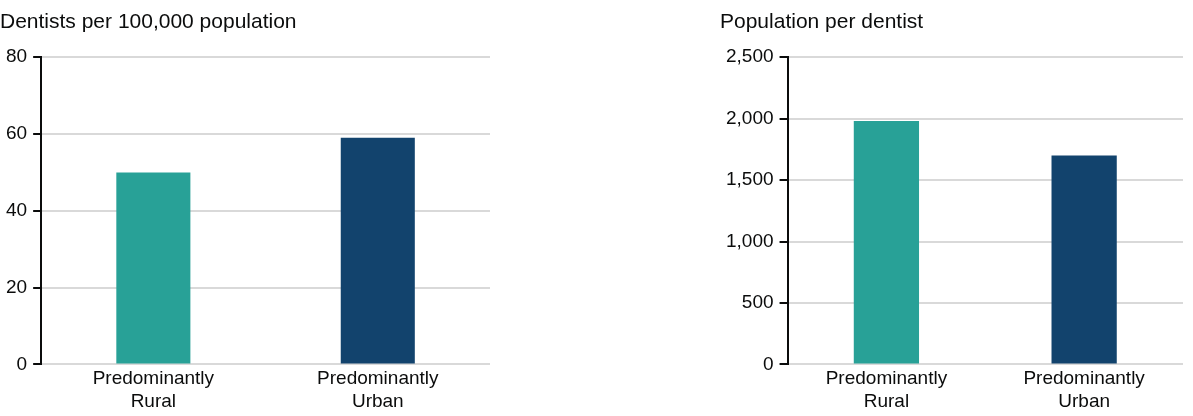 The width and height of the screenshot is (1193, 416). I want to click on chart-title: Population per dentist, so click(822, 21).